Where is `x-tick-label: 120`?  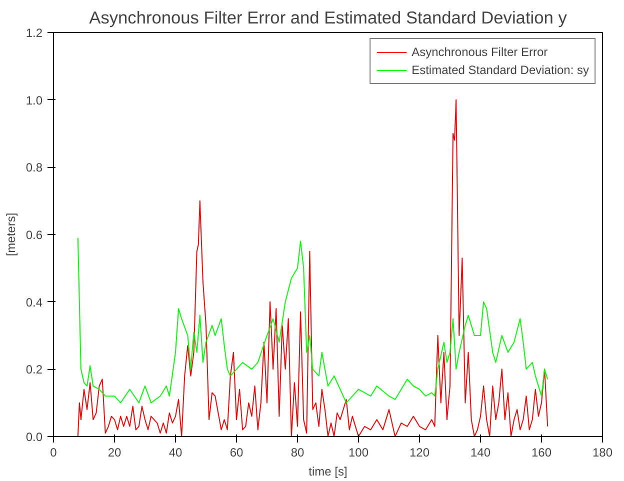
x-tick-label: 120 is located at coordinates (419, 453).